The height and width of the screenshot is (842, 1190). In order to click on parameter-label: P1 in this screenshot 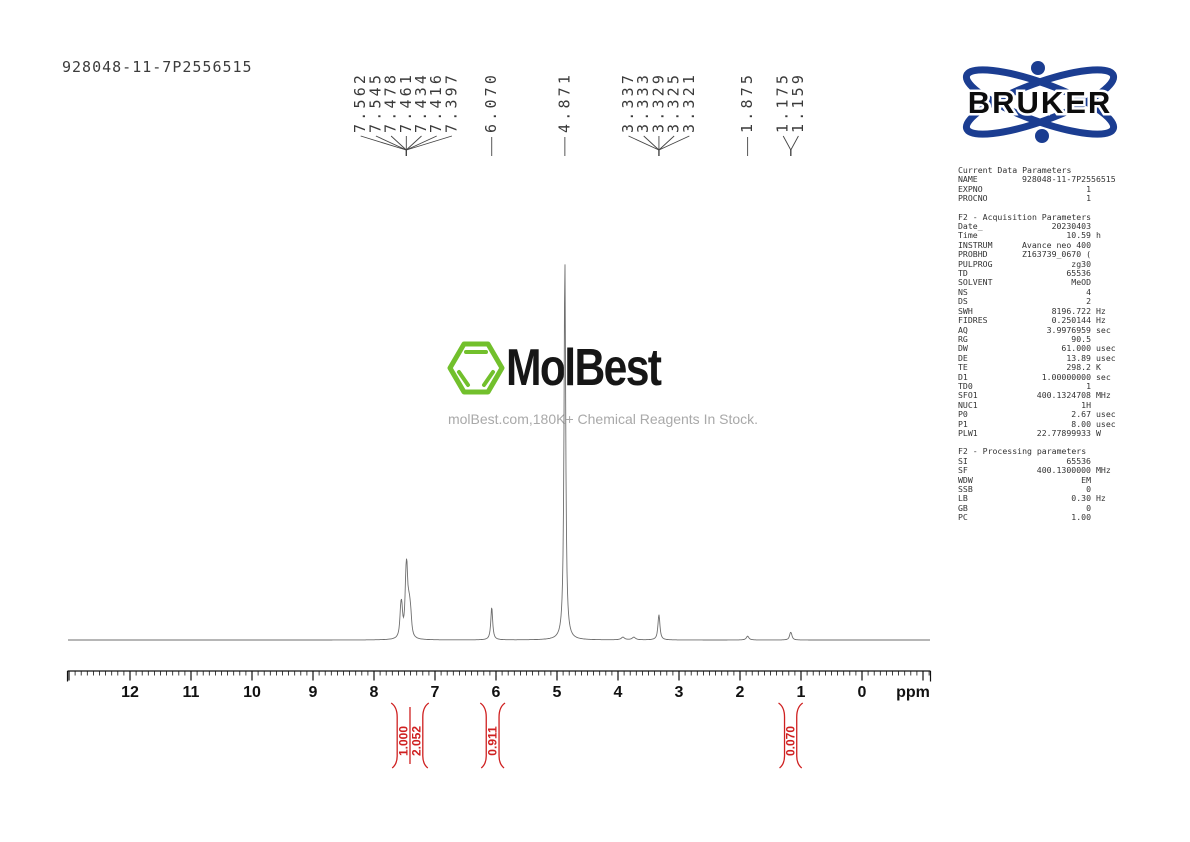, I will do `click(963, 423)`.